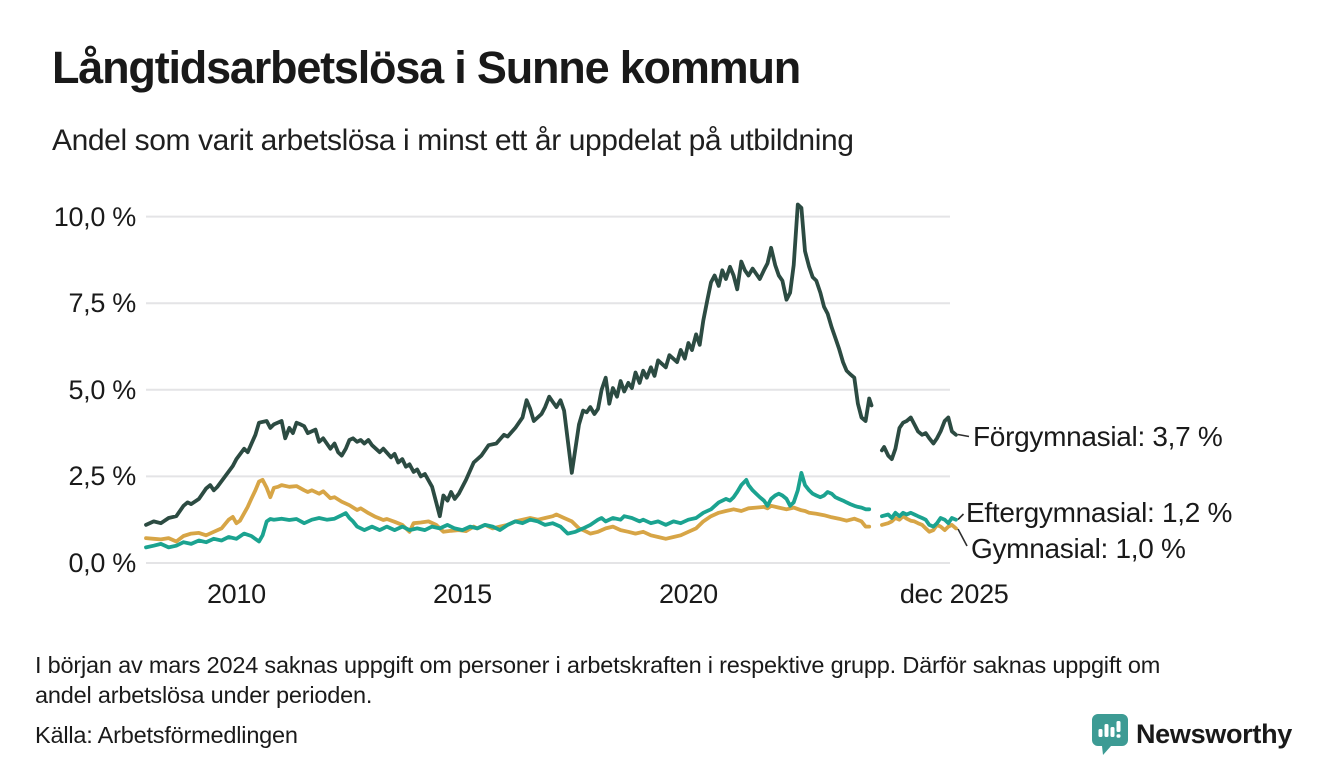  Describe the element at coordinates (204, 695) in the screenshot. I see `footnote-line: andel arbetslösa under perioden.` at that location.